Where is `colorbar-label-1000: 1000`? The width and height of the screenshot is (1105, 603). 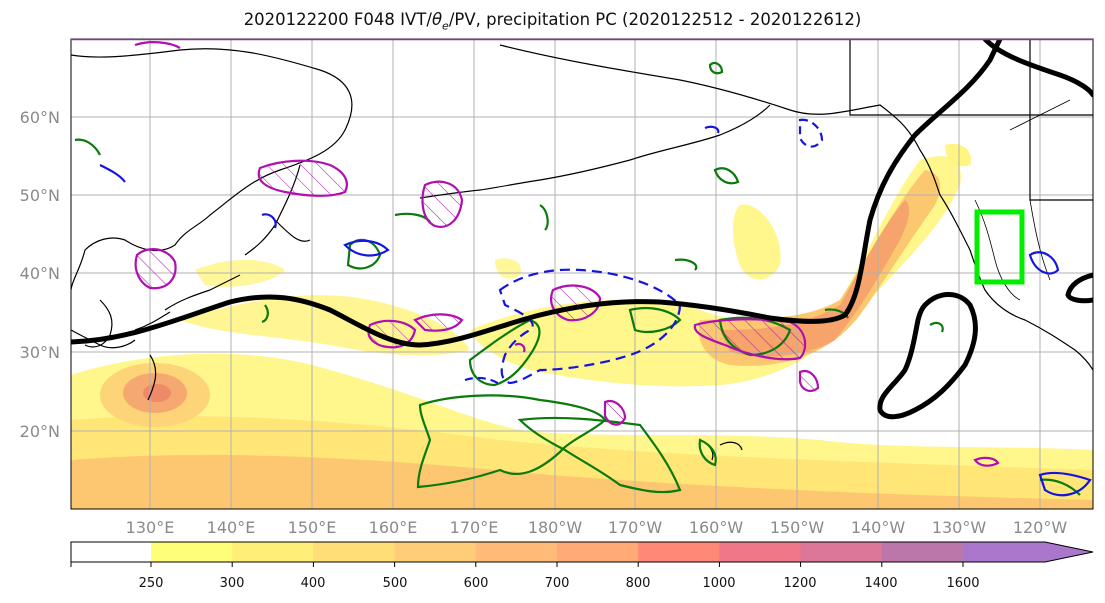
colorbar-label-1000: 1000 is located at coordinates (718, 583).